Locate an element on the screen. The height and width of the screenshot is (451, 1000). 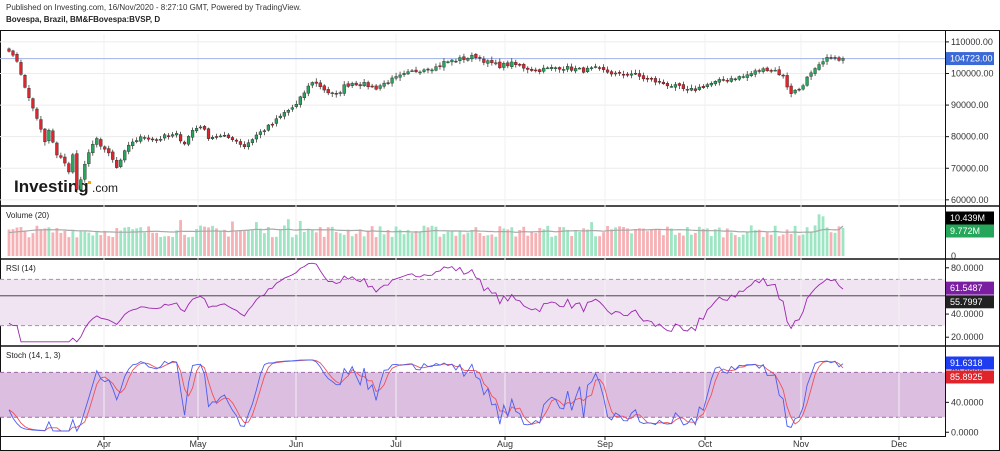
price-tick-label: 80000.00 is located at coordinates (970, 137).